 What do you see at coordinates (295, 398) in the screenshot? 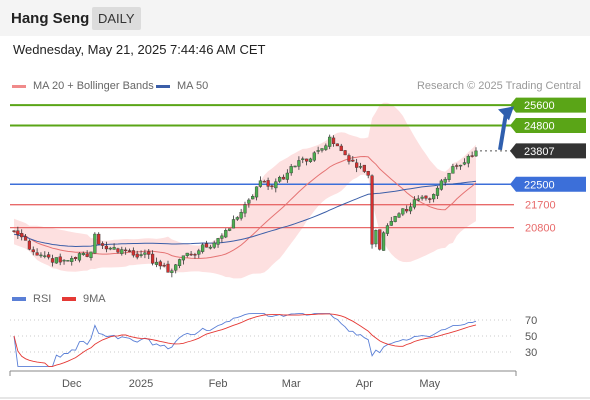
I see `bottom-divider` at bounding box center [295, 398].